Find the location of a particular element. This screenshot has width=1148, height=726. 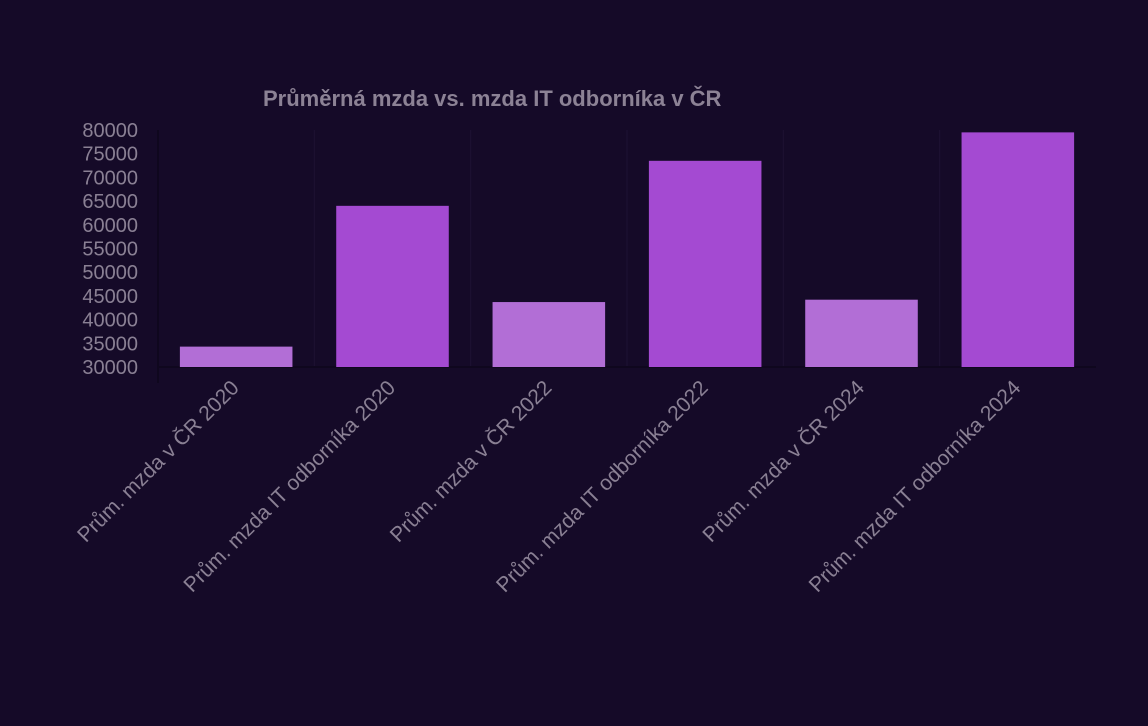

x-tick-label: Prům. mzda v ČR 2022 is located at coordinates (471, 461).